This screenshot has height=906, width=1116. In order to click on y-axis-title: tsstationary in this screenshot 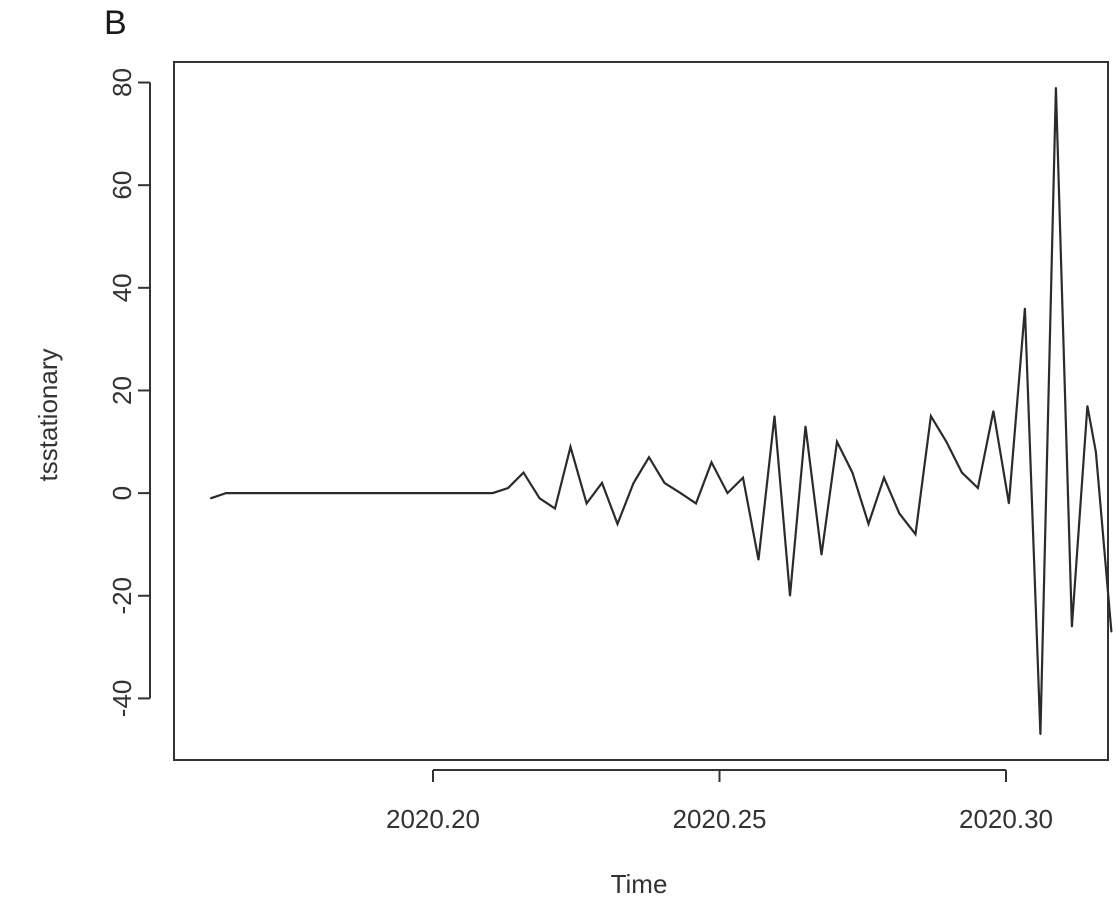, I will do `click(48, 415)`.